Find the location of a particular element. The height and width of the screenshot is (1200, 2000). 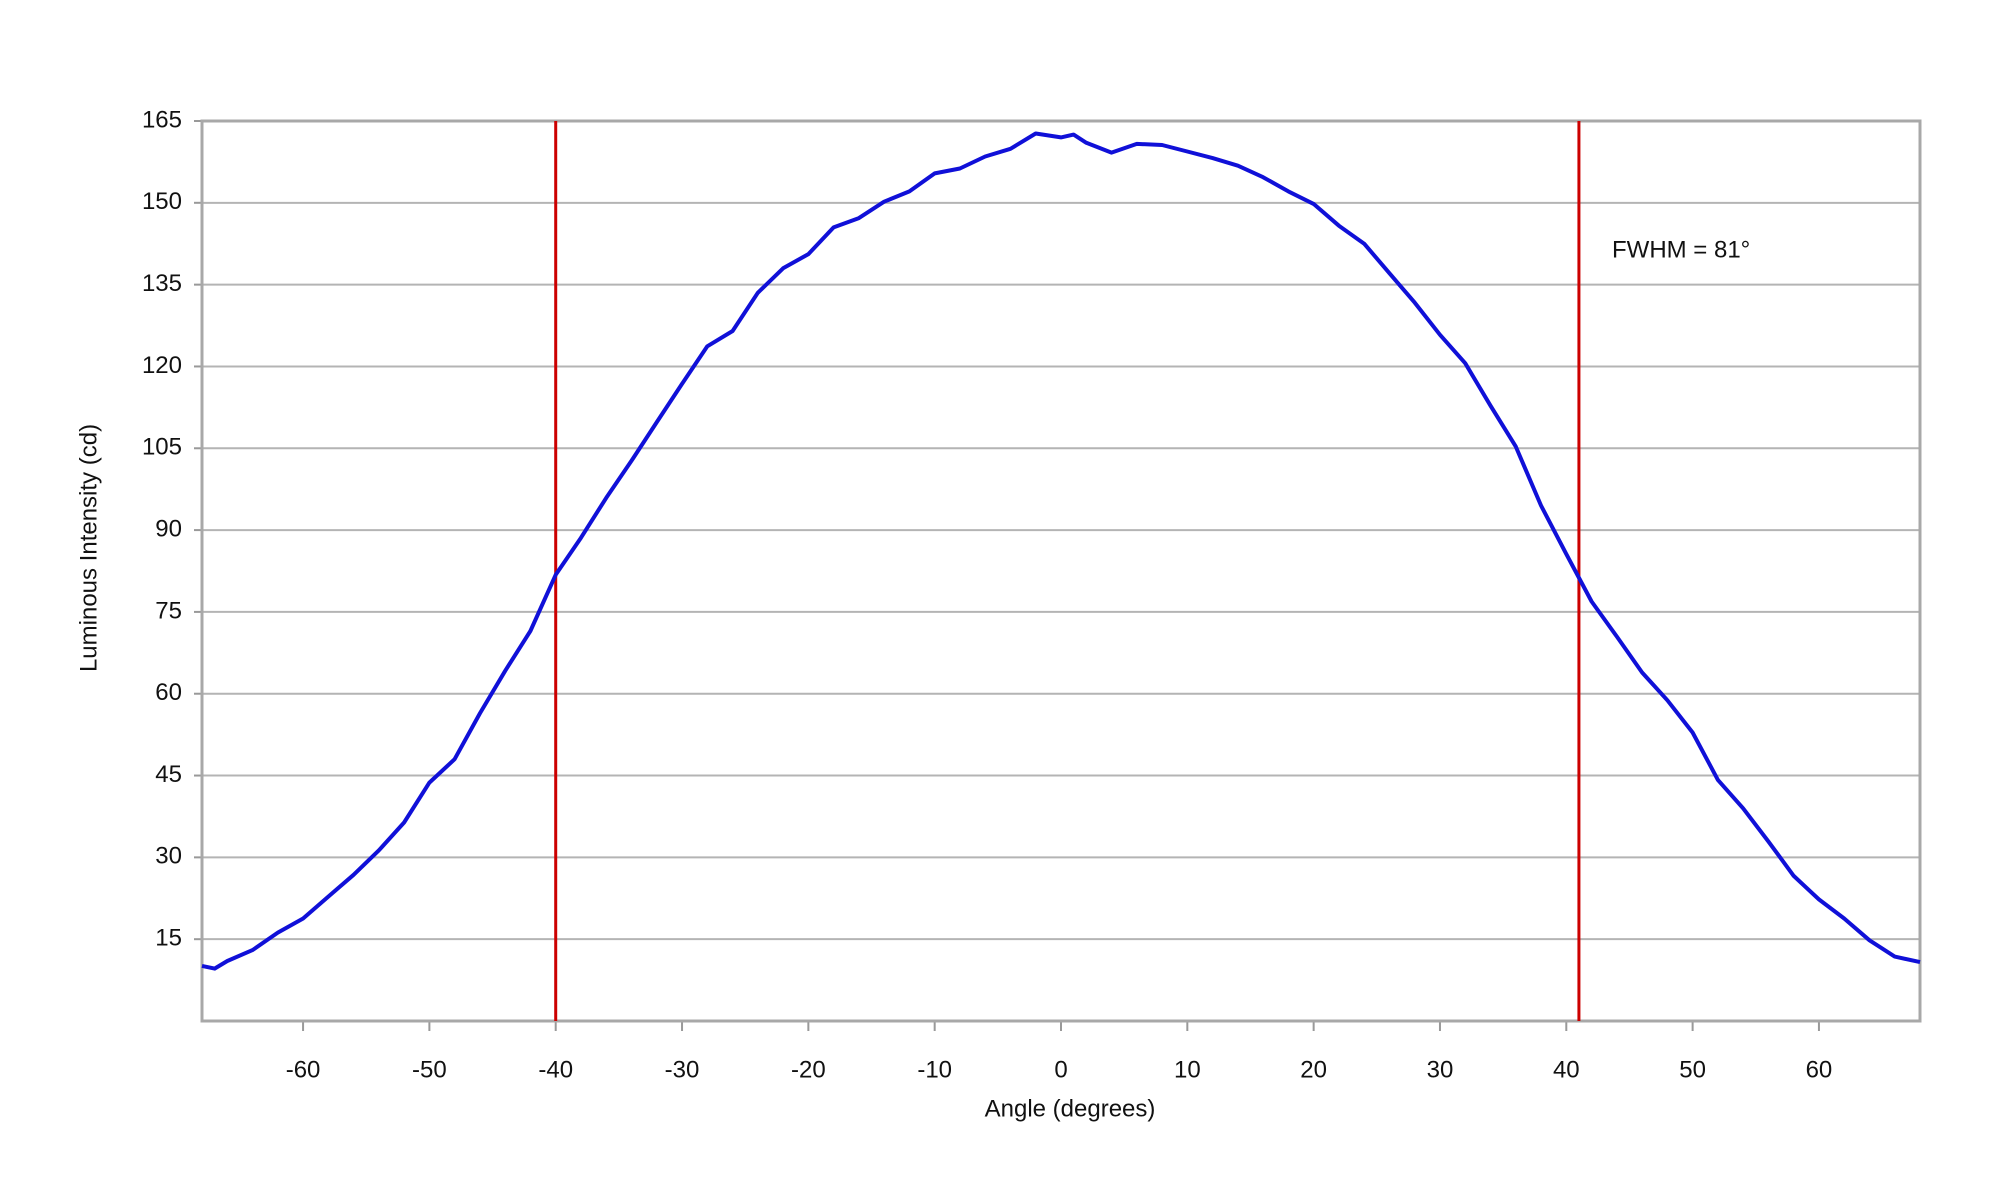

y-tick-label: 75 is located at coordinates (168, 610).